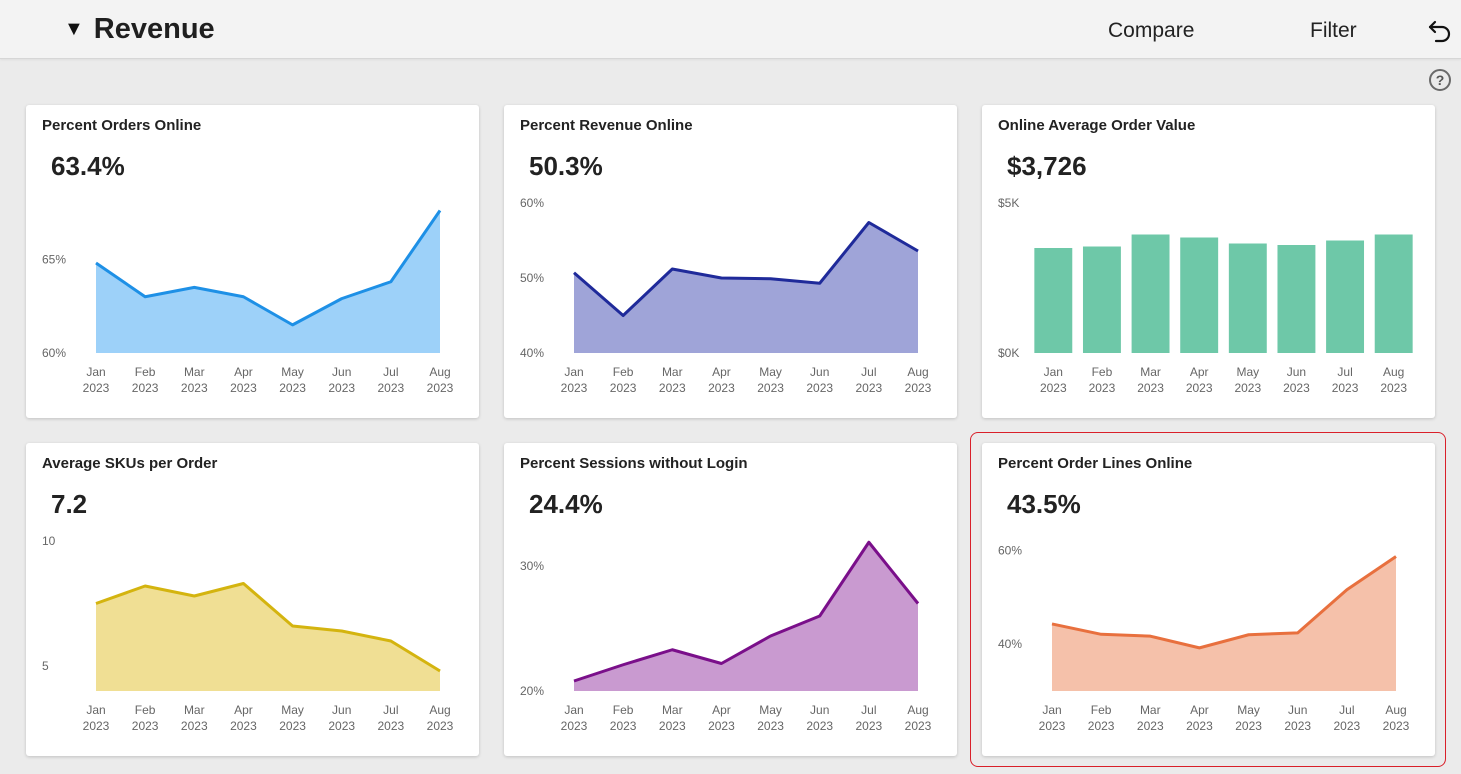  I want to click on y-tick-label: $0K, so click(1008, 353).